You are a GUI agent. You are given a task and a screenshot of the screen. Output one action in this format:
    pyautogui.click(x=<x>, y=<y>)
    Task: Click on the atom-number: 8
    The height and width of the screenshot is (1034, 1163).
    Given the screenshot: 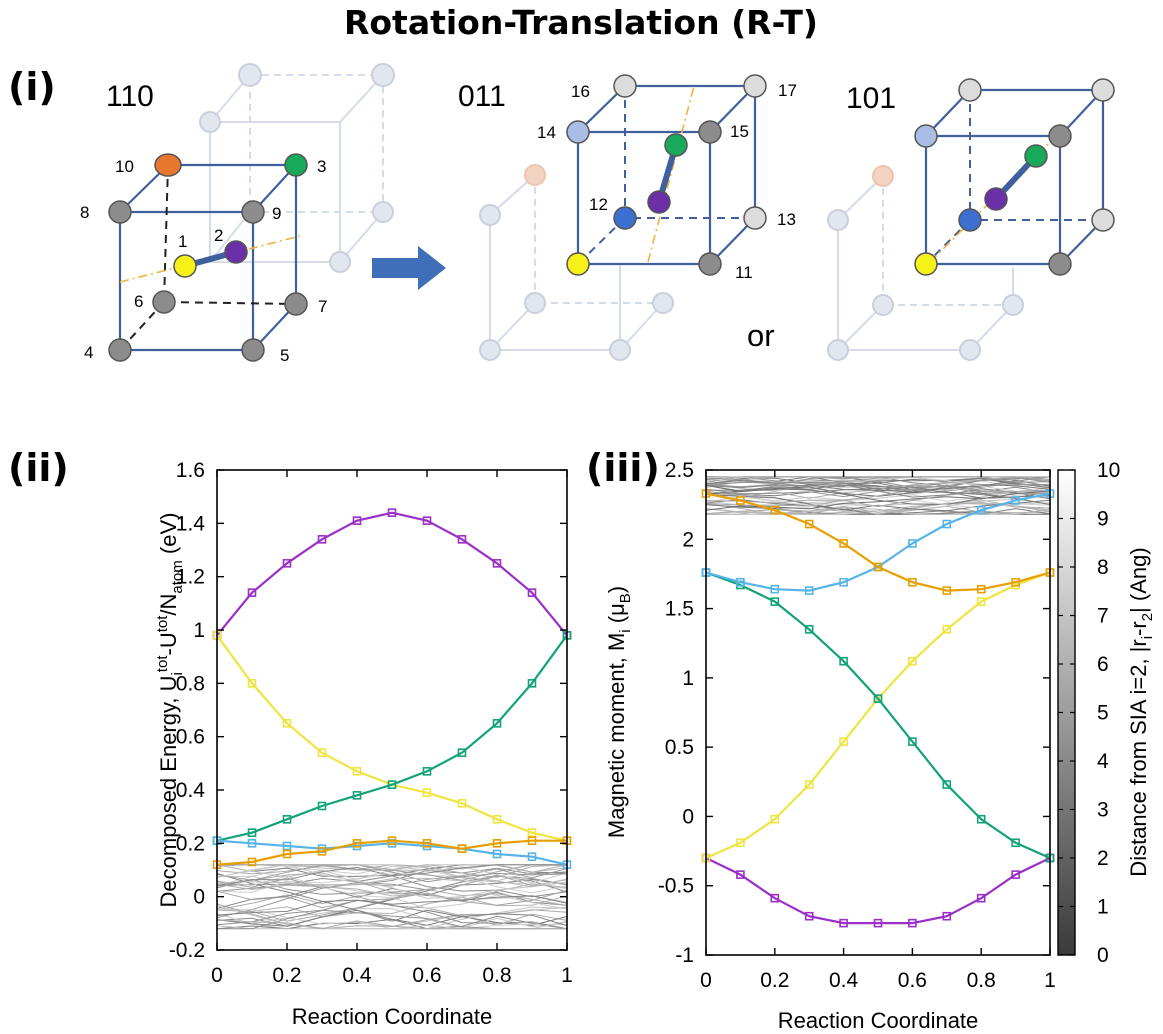 What is the action you would take?
    pyautogui.click(x=84, y=212)
    